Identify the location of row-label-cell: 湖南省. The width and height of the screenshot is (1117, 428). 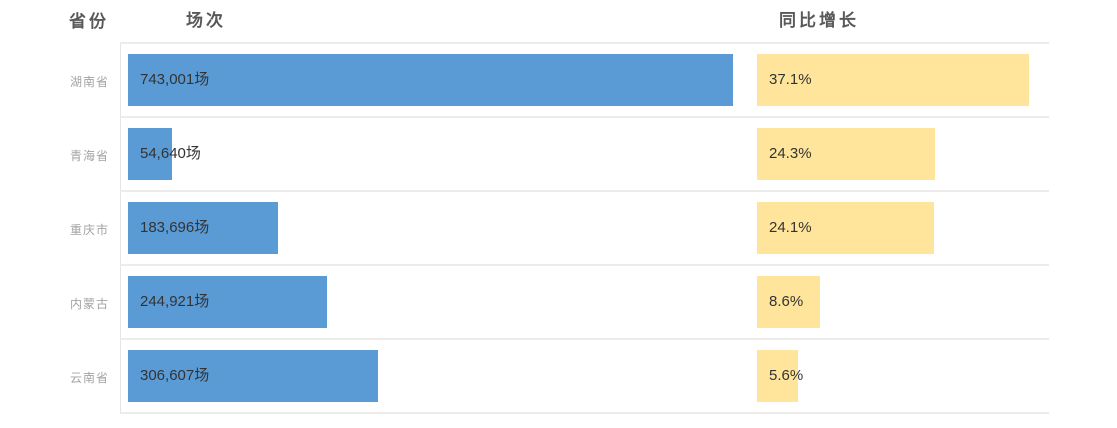
(60, 81).